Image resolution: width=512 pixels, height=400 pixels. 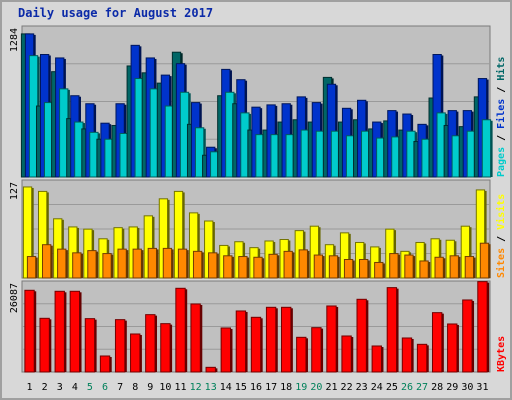 I want to click on y-max-label: 26087, so click(x=14, y=298).